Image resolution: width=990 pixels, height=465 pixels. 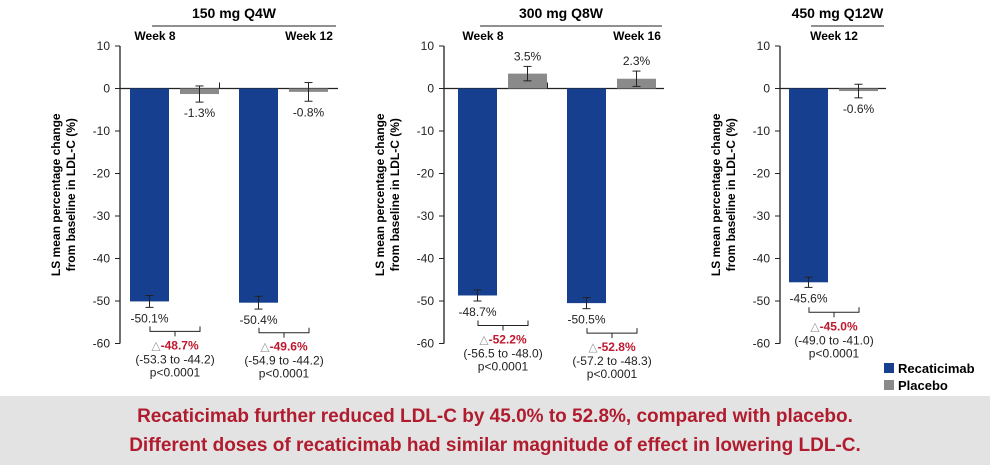 I want to click on difference-label: △-52.8%, so click(x=612, y=347).